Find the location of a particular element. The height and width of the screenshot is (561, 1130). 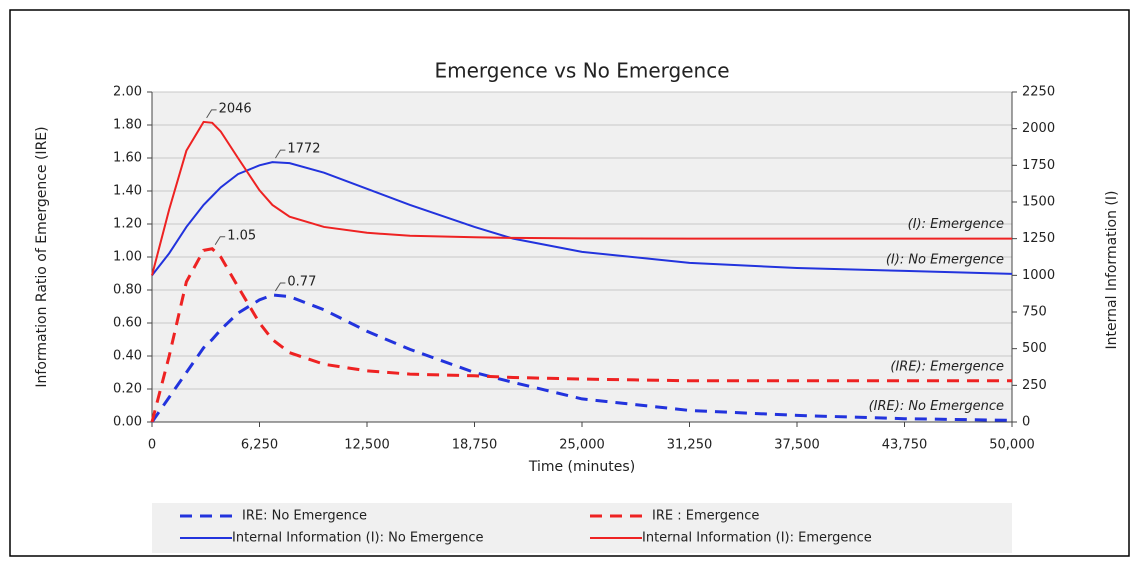

y2-tick-label: 750 is located at coordinates (1034, 312).